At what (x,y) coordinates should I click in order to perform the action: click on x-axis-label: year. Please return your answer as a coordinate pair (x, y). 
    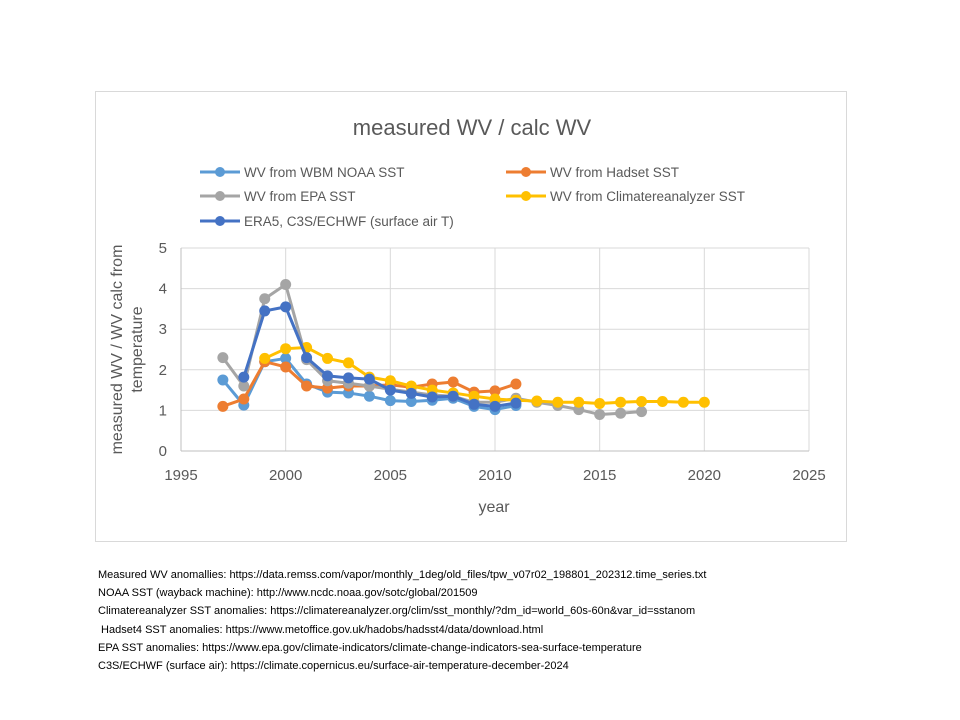
    Looking at the image, I should click on (494, 507).